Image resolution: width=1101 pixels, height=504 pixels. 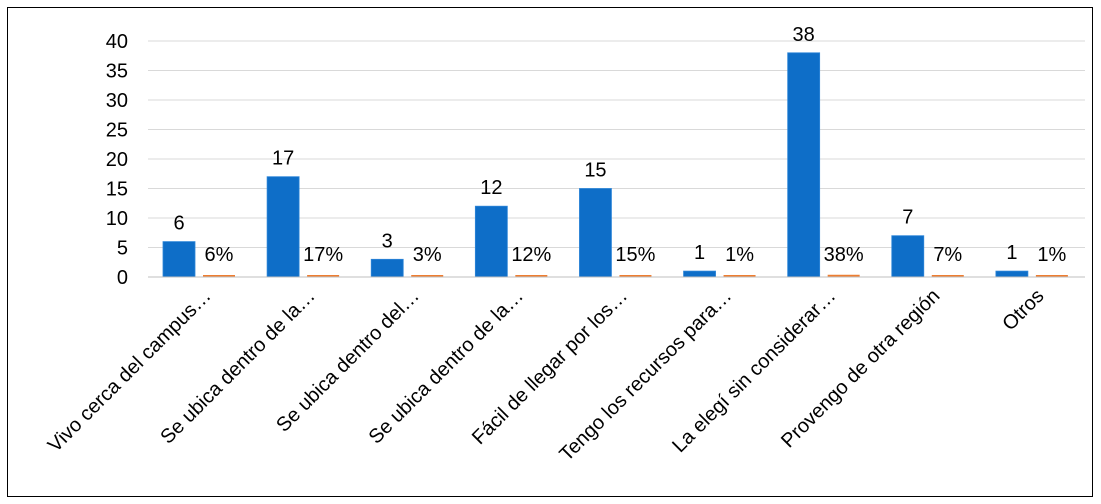 What do you see at coordinates (117, 72) in the screenshot?
I see `y-tick-label: 35` at bounding box center [117, 72].